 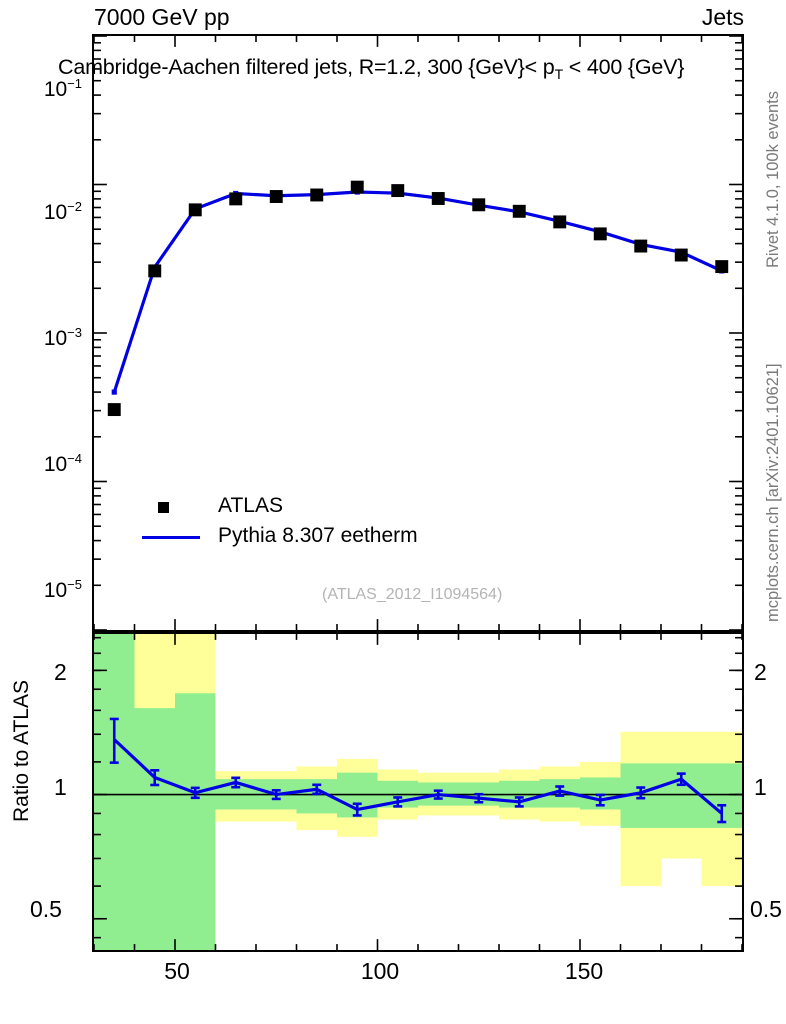 I want to click on ytick-1e-5: 10⁻⁵, so click(x=62, y=589).